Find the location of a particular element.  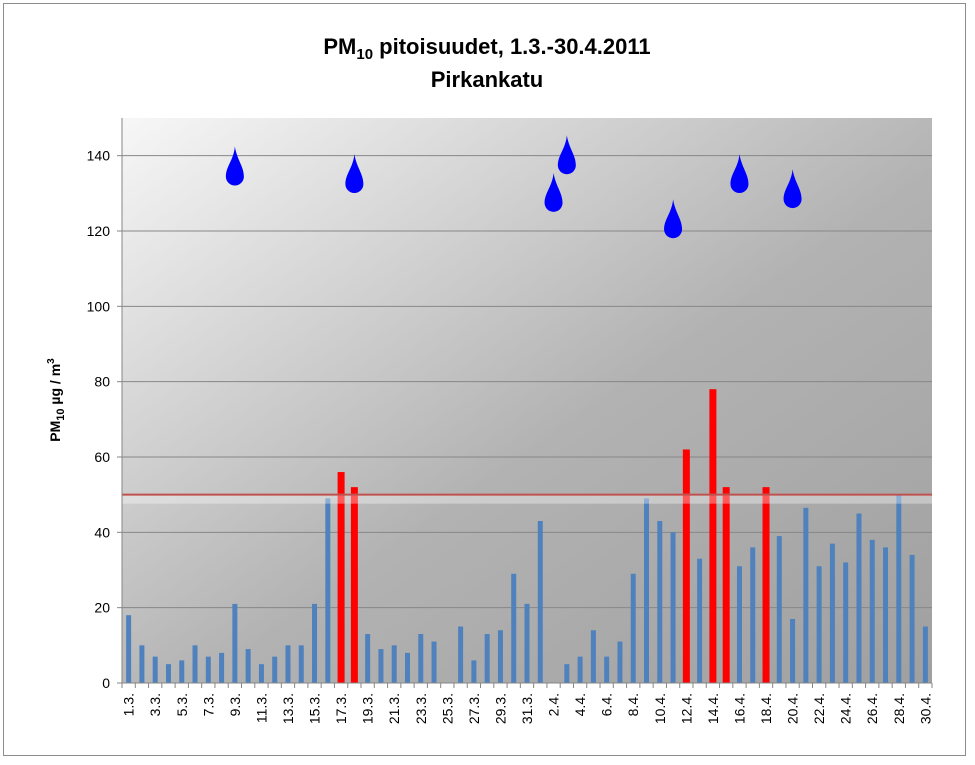

x-tick-label: 8.4. is located at coordinates (633, 704).